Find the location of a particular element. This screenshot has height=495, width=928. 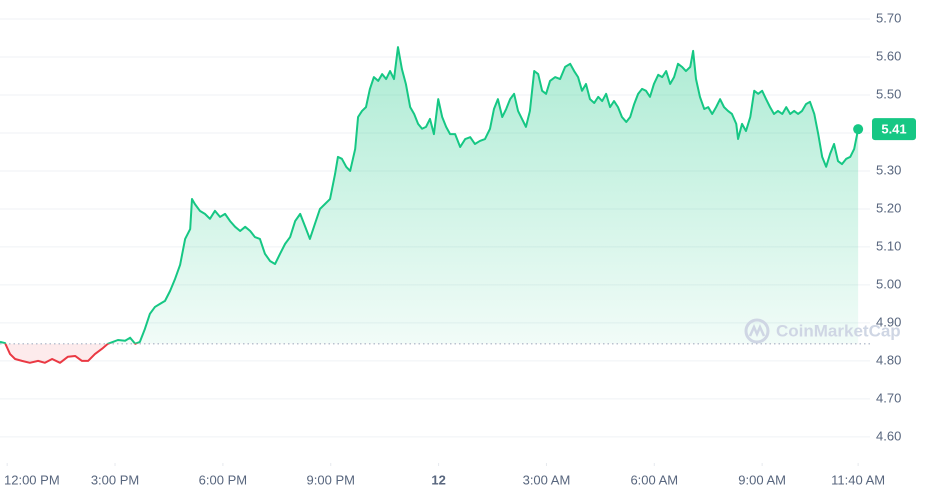

y-tick-label: 4.90 is located at coordinates (888, 321).